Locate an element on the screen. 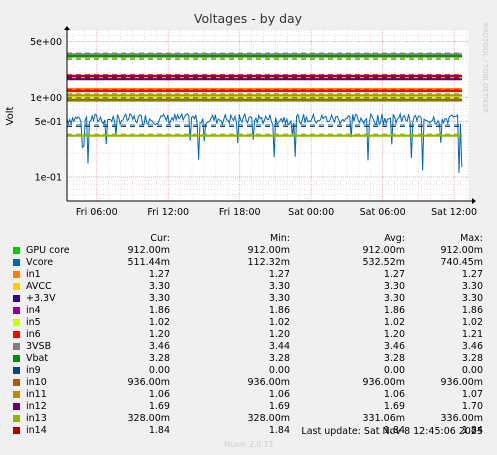 The image size is (497, 455). legend-avg-value: 1.06 is located at coordinates (394, 394).